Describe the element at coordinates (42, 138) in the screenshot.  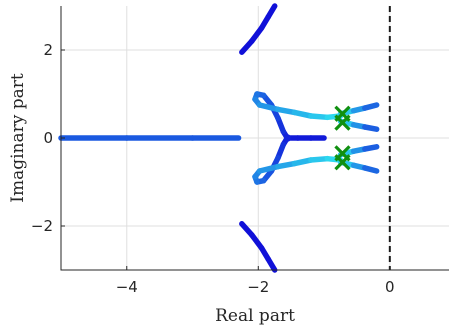
I see `y-tick-labels: −2 0 2` at that location.